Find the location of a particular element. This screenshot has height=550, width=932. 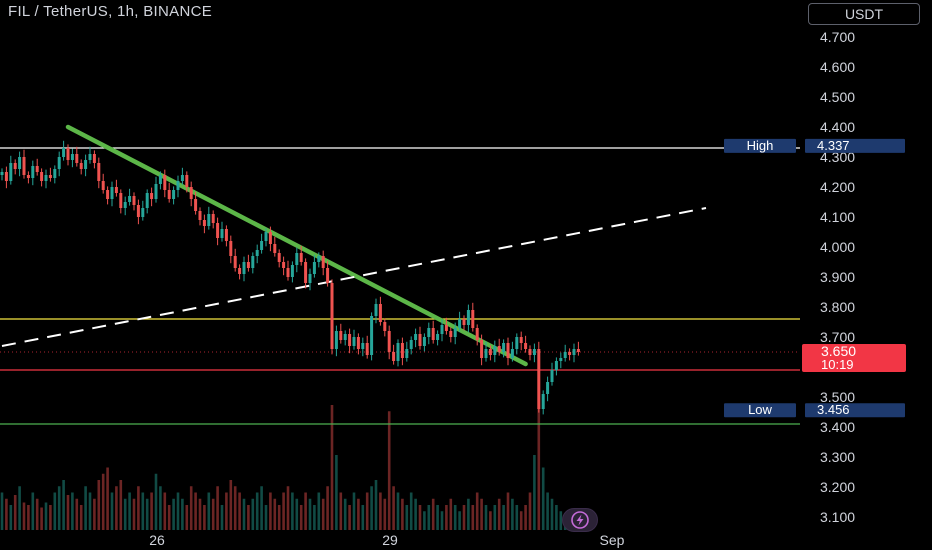

low-label-bg is located at coordinates (760, 410).